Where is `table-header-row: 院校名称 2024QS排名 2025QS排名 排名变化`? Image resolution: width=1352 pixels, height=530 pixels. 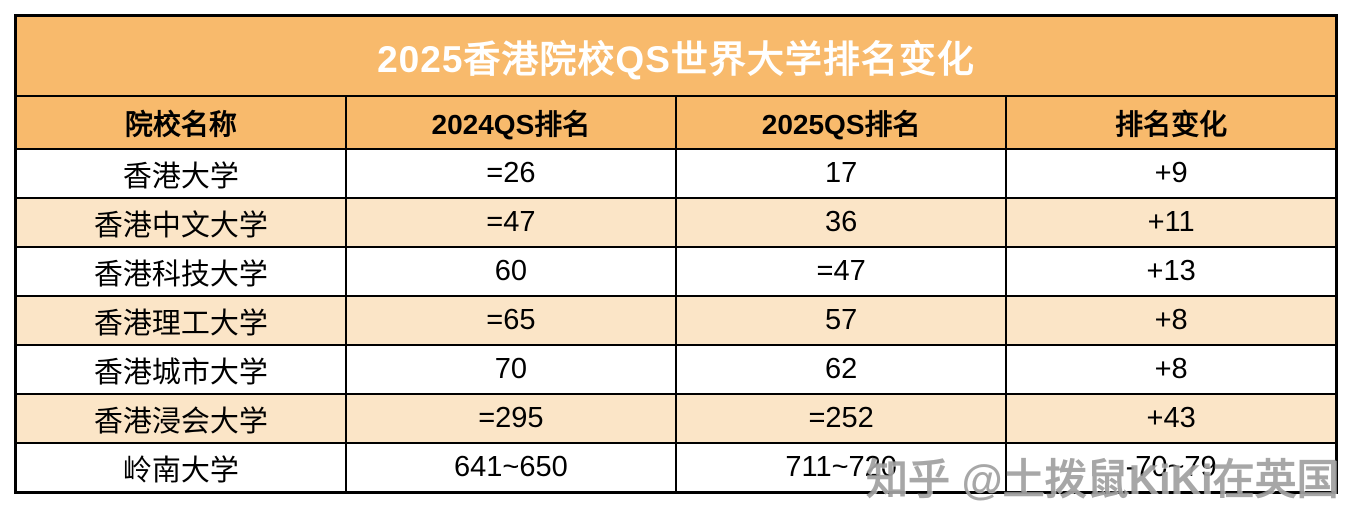
table-header-row: 院校名称 2024QS排名 2025QS排名 排名变化 is located at coordinates (676, 122).